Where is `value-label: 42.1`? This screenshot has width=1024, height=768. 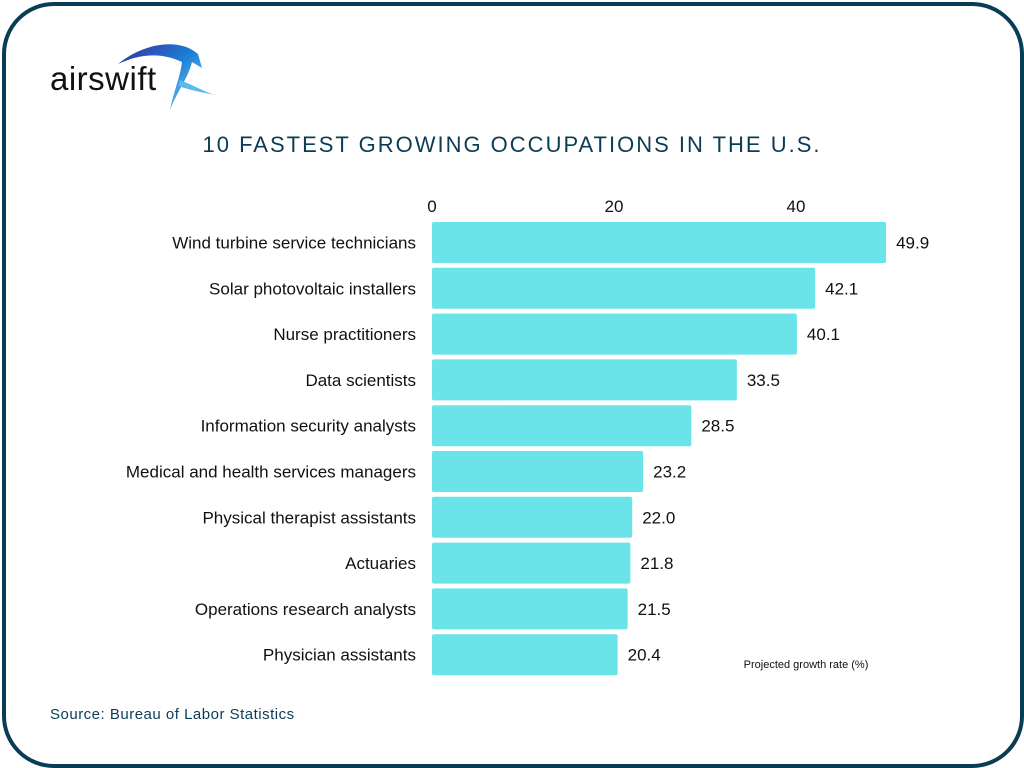
value-label: 42.1 is located at coordinates (841, 288).